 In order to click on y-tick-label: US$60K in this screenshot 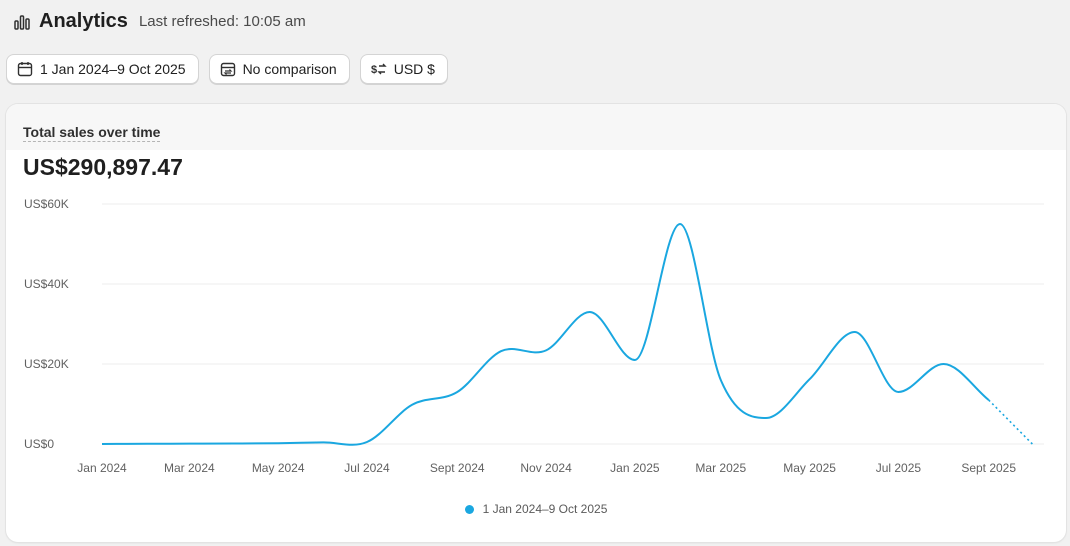, I will do `click(46, 204)`.